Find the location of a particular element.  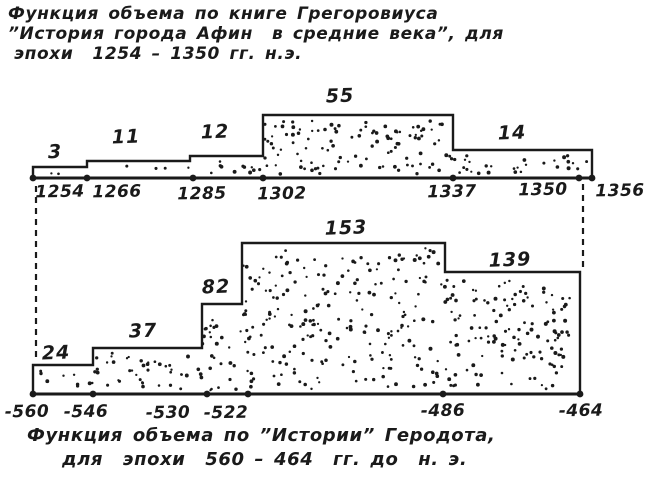

top-title-line3: эпохи 1254 – 1350 гг. н.э. is located at coordinates (158, 54).